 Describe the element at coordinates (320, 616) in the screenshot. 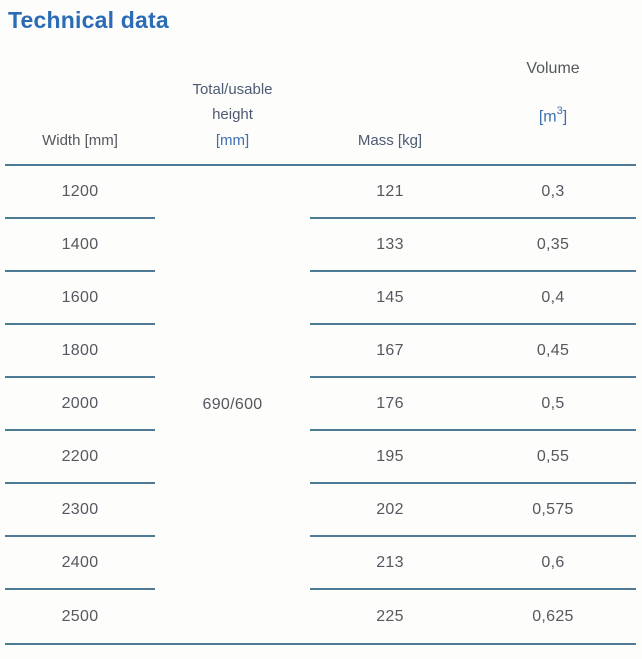

I see `table-row: 2500 225 0,625` at that location.